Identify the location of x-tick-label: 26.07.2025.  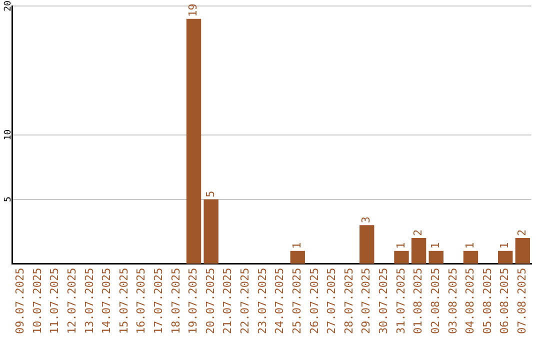
(314, 301).